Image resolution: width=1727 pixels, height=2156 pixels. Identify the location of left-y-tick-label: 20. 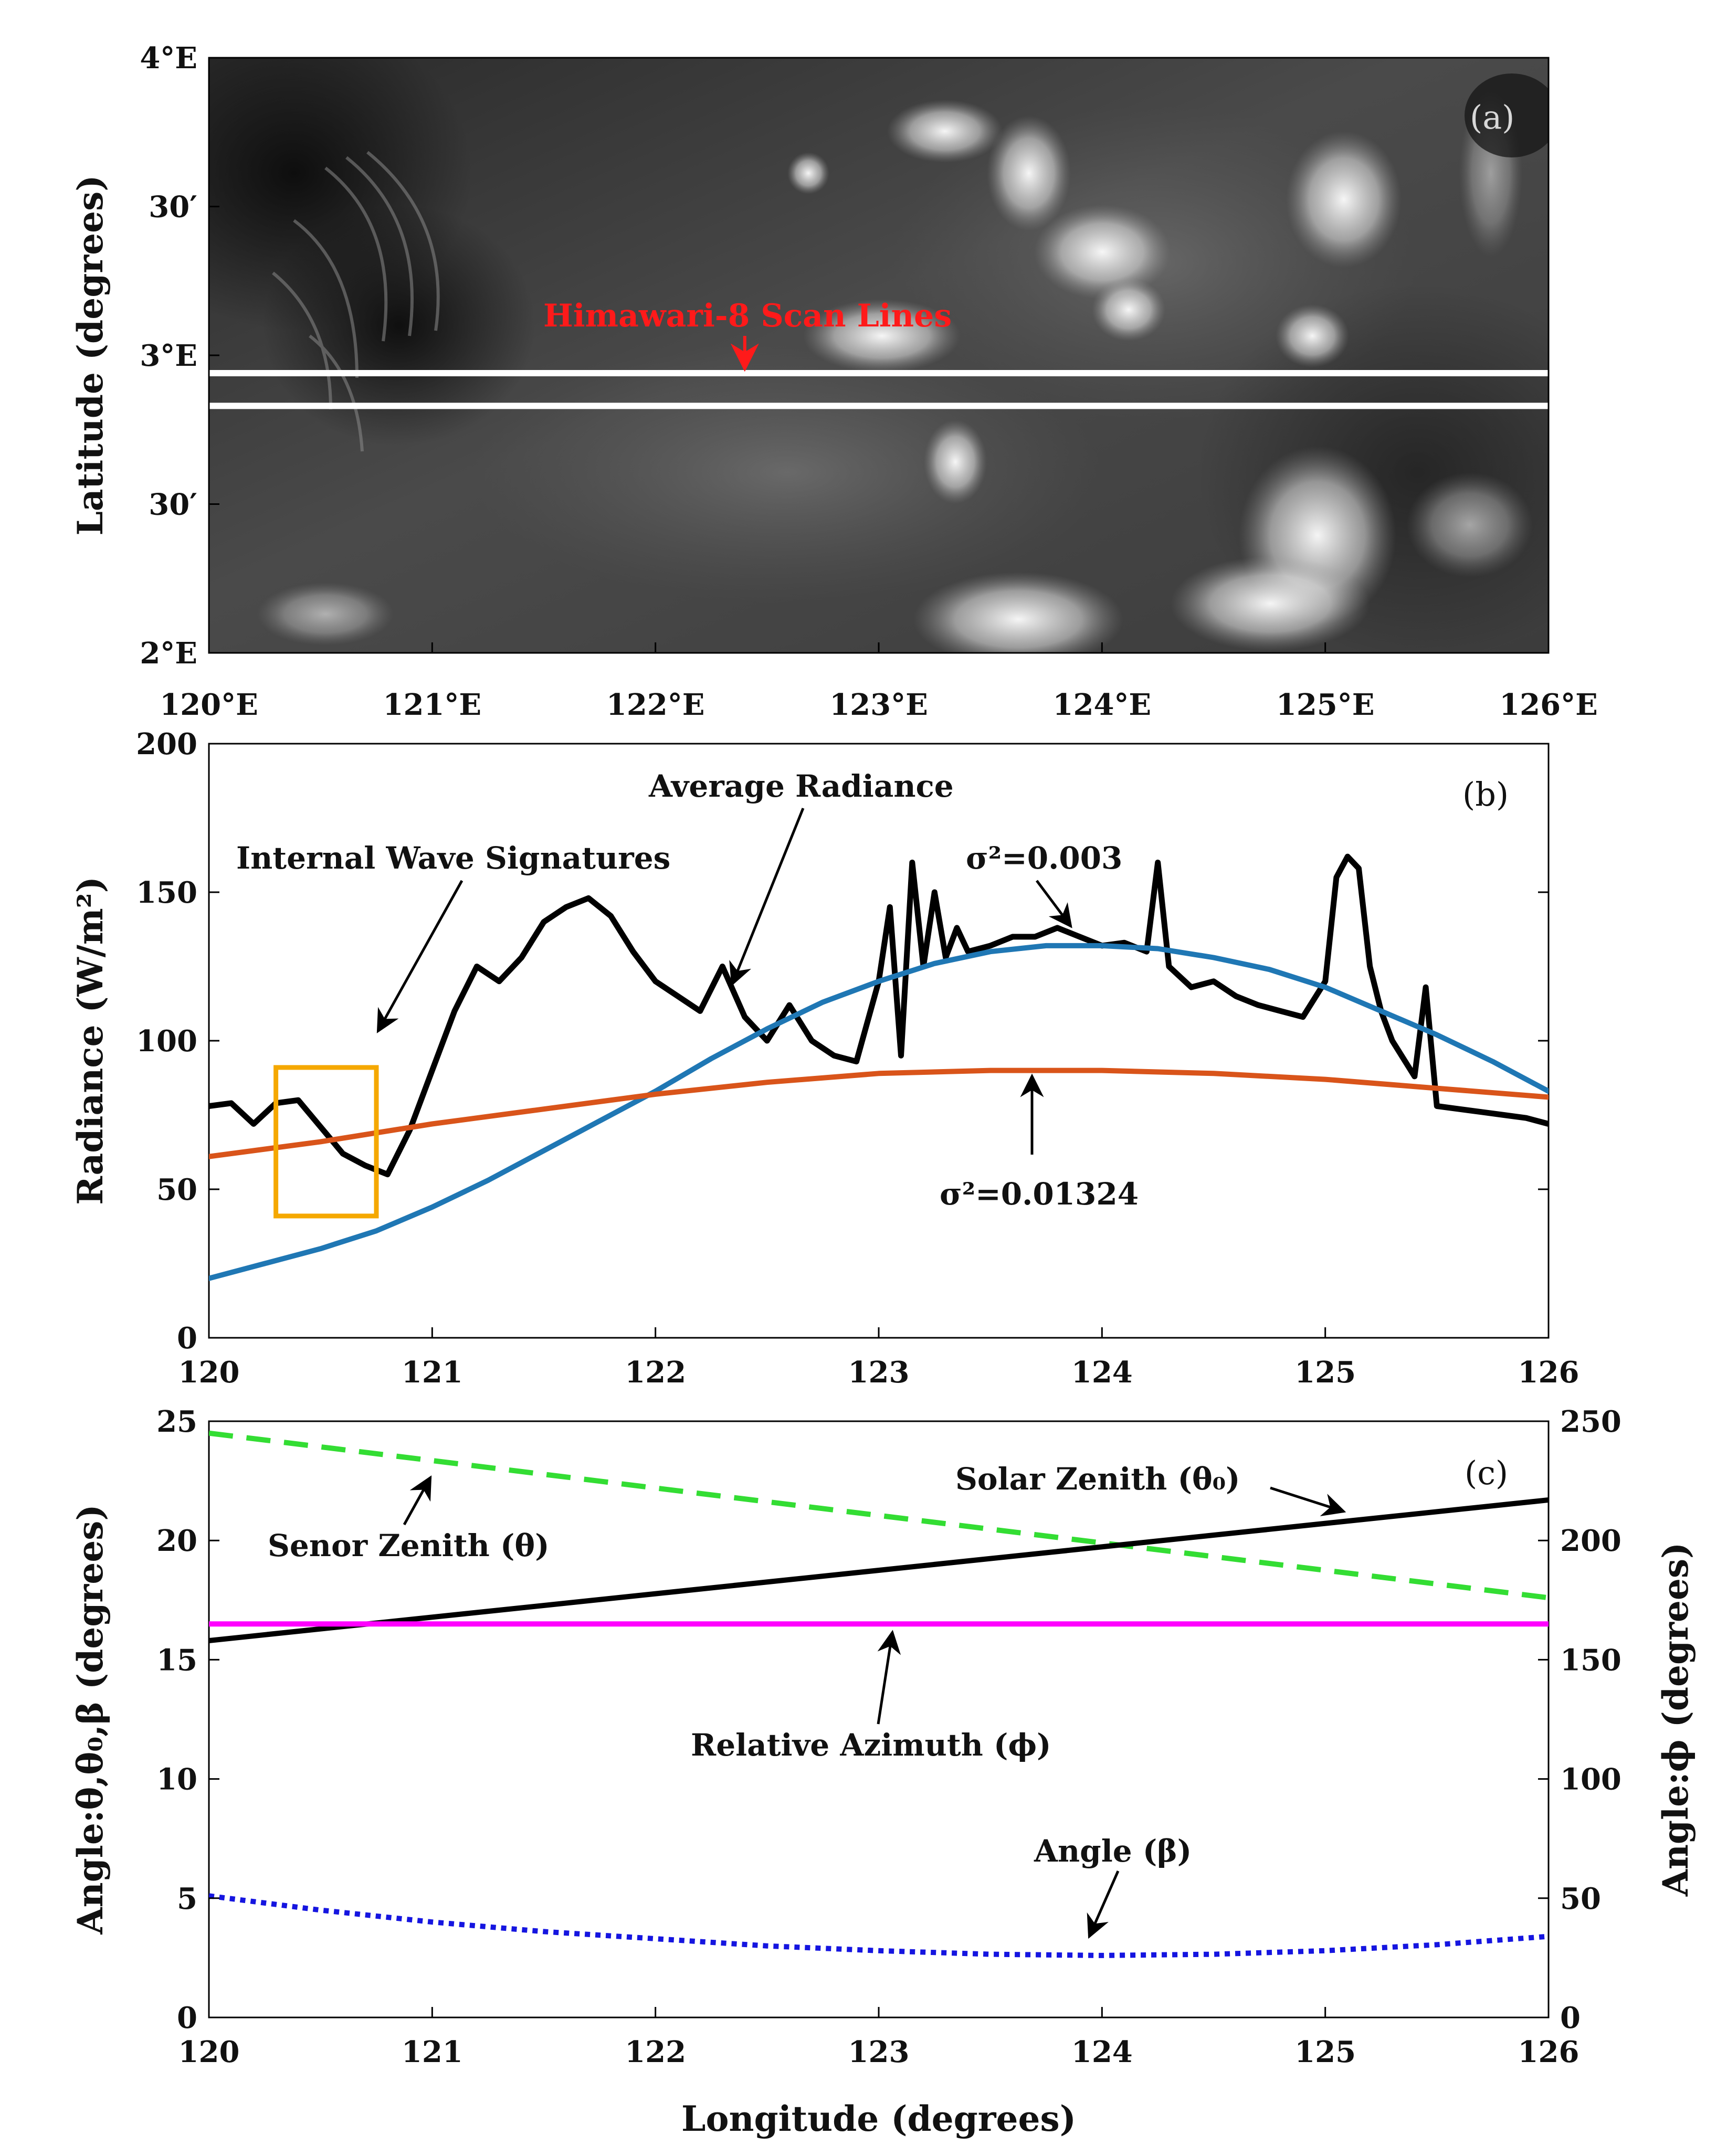
(177, 1541).